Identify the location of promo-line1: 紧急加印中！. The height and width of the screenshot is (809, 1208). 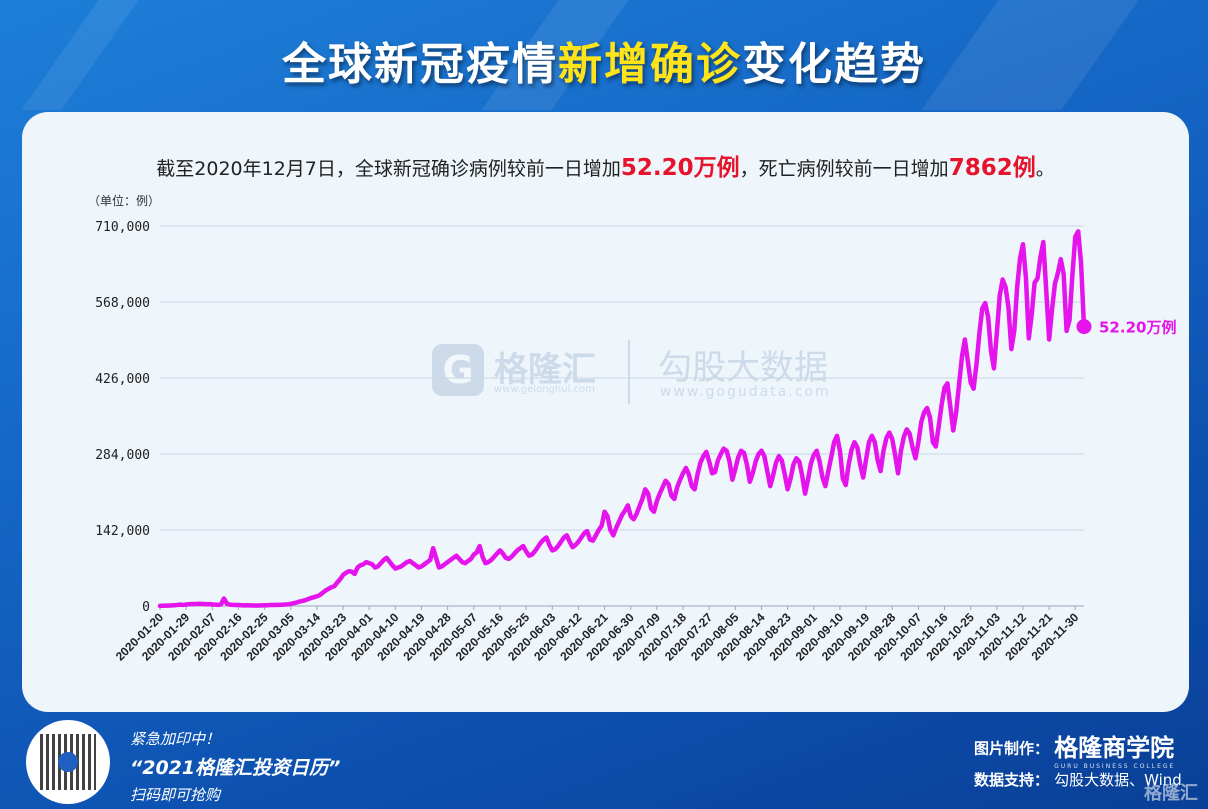
(175, 739).